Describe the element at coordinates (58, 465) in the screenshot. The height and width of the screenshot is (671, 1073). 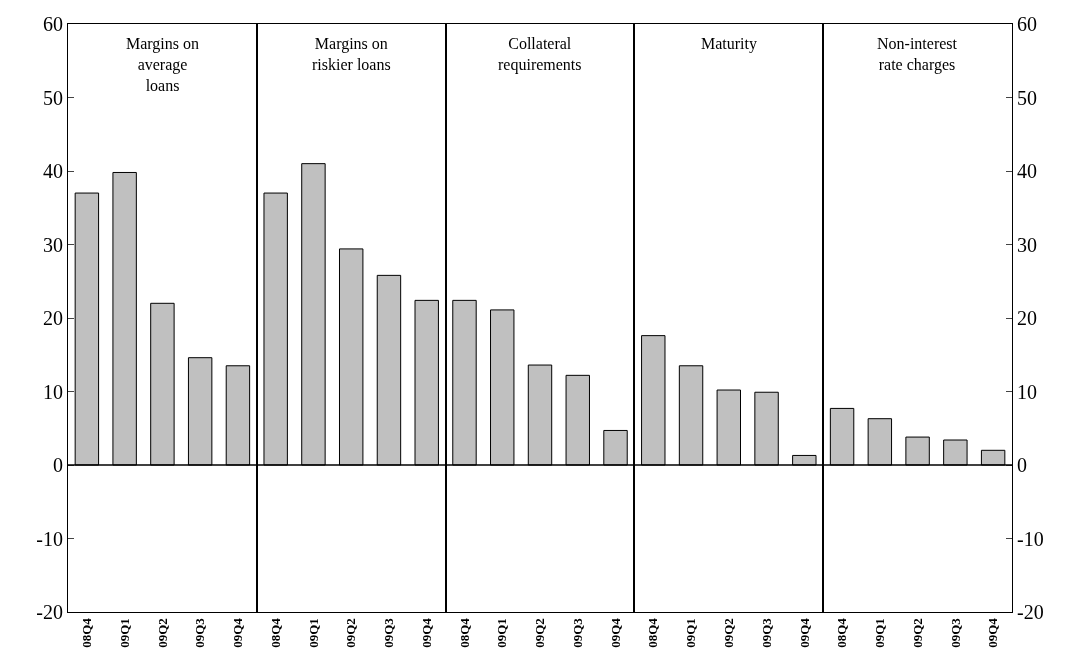
I see `y-tick-label: 0` at that location.